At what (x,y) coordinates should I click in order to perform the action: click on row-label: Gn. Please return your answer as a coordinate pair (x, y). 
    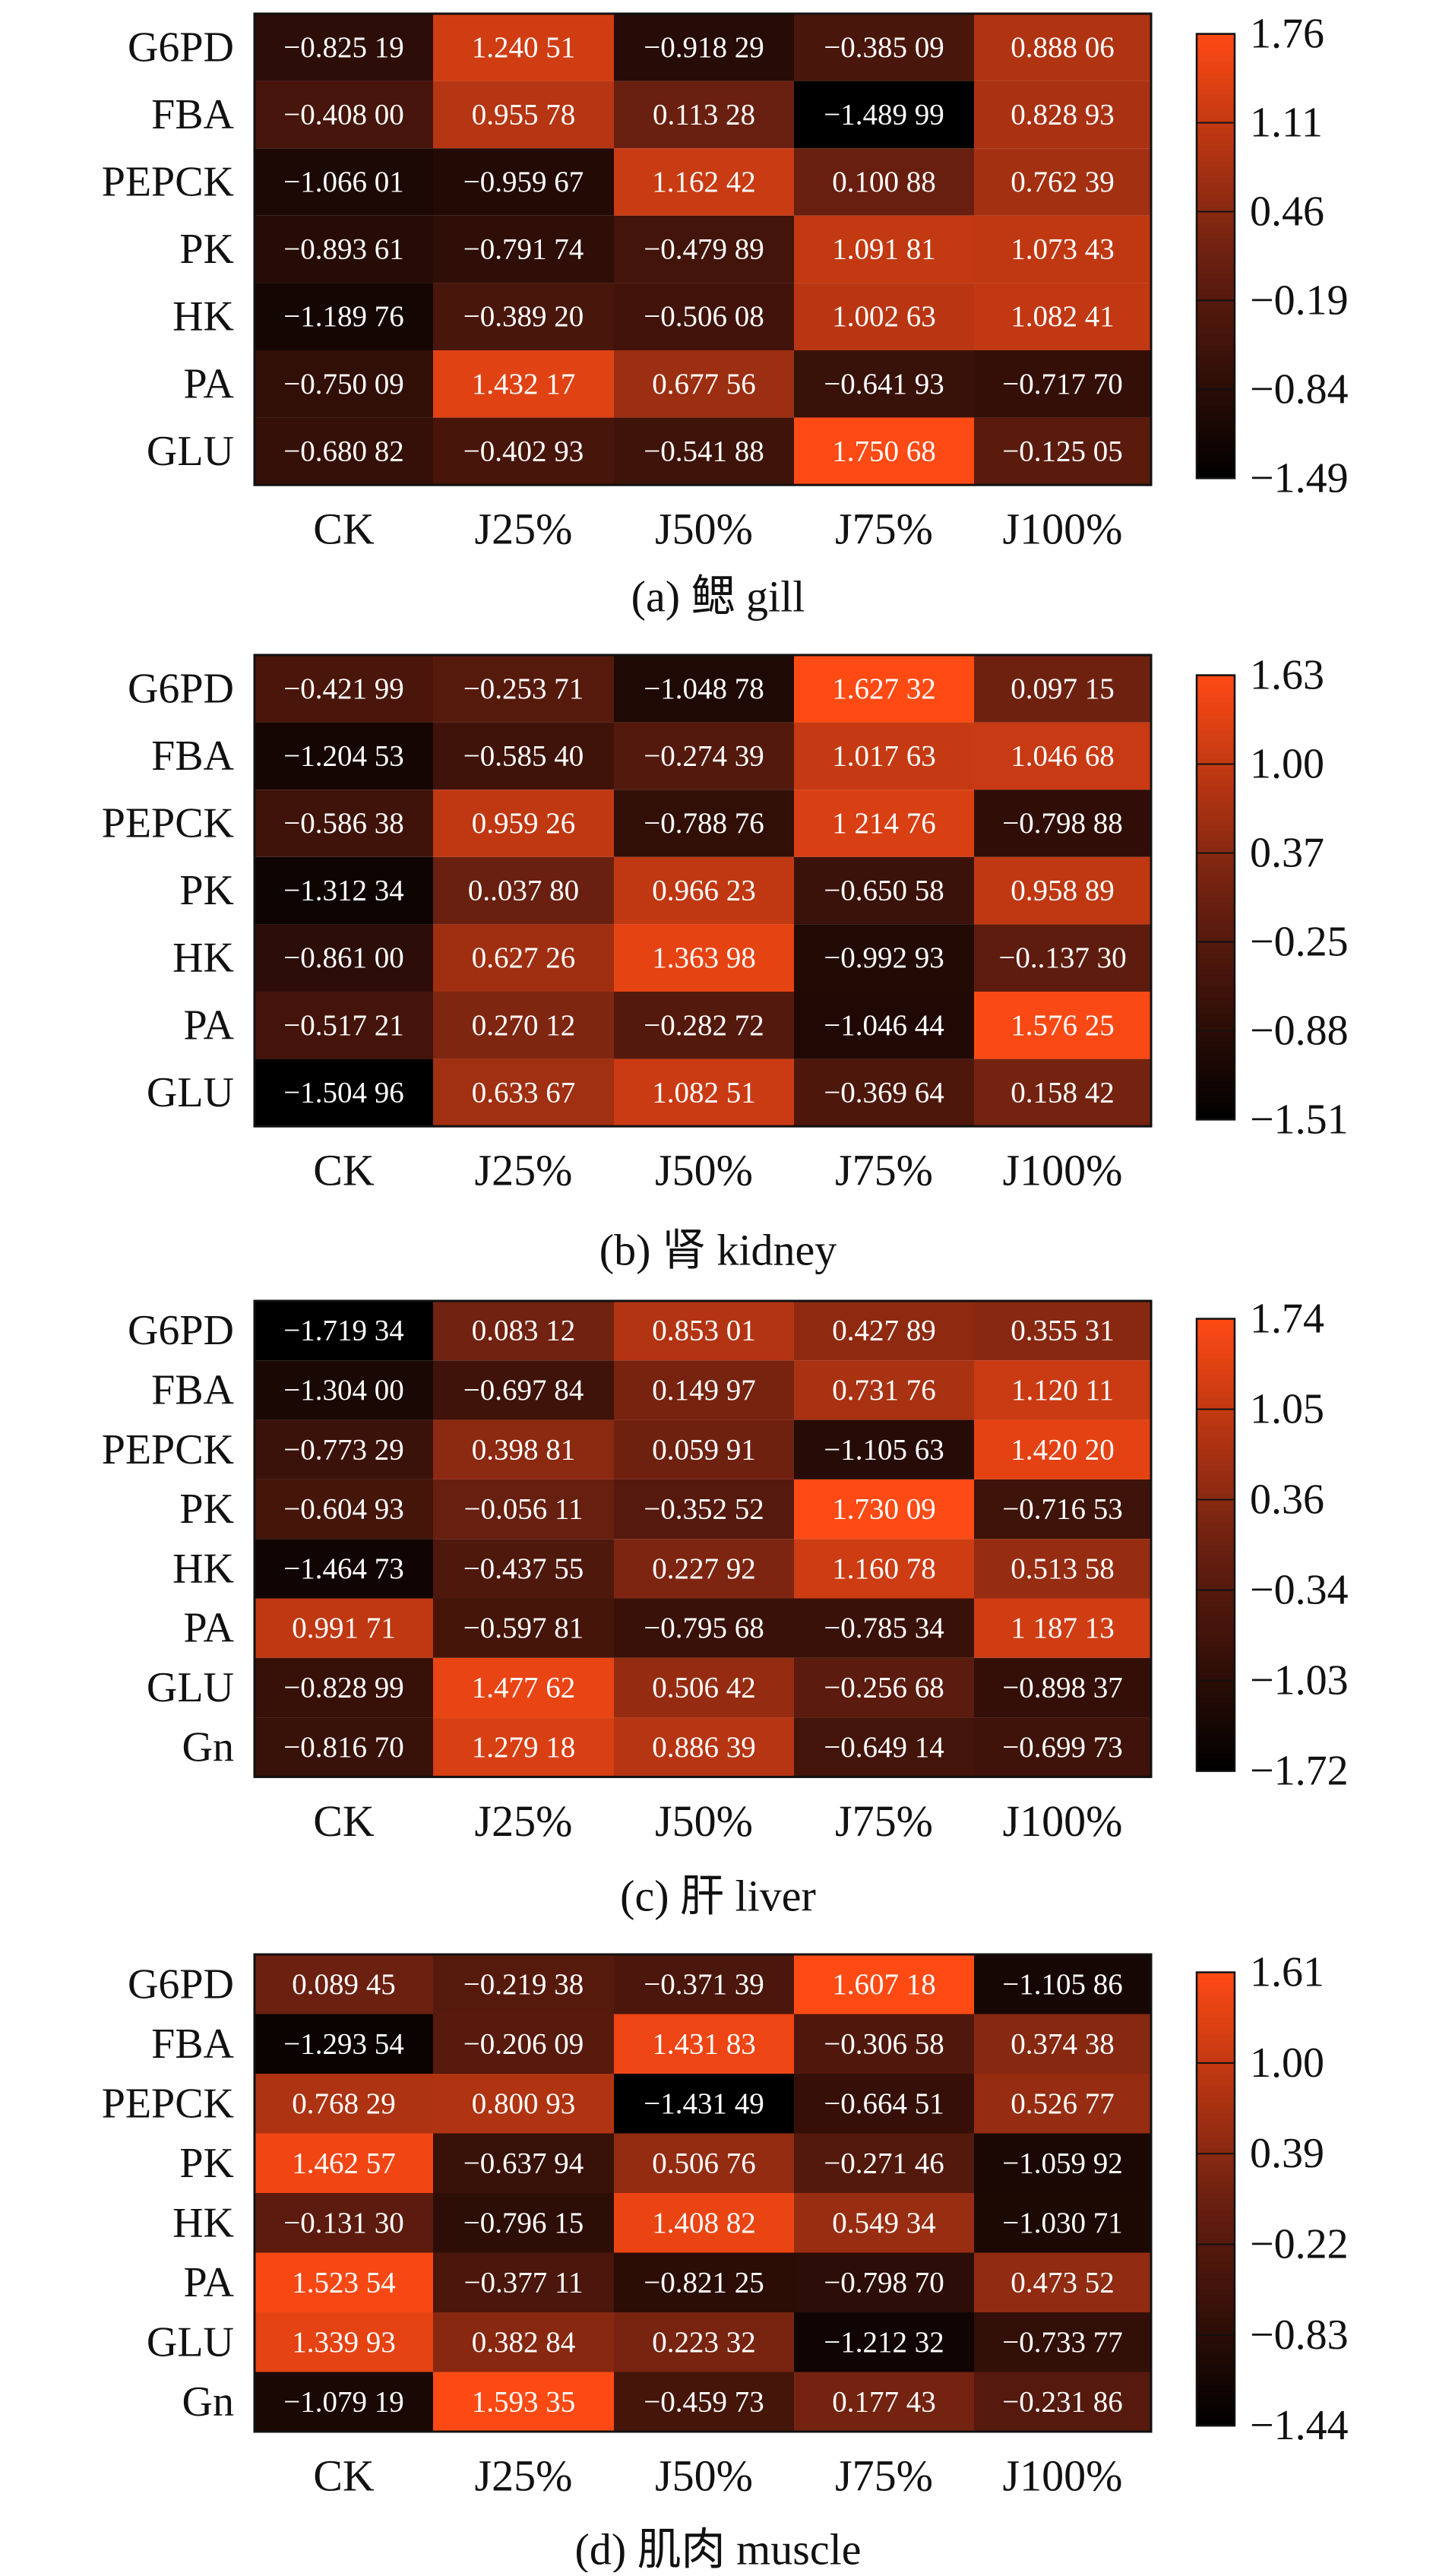
    Looking at the image, I should click on (208, 1747).